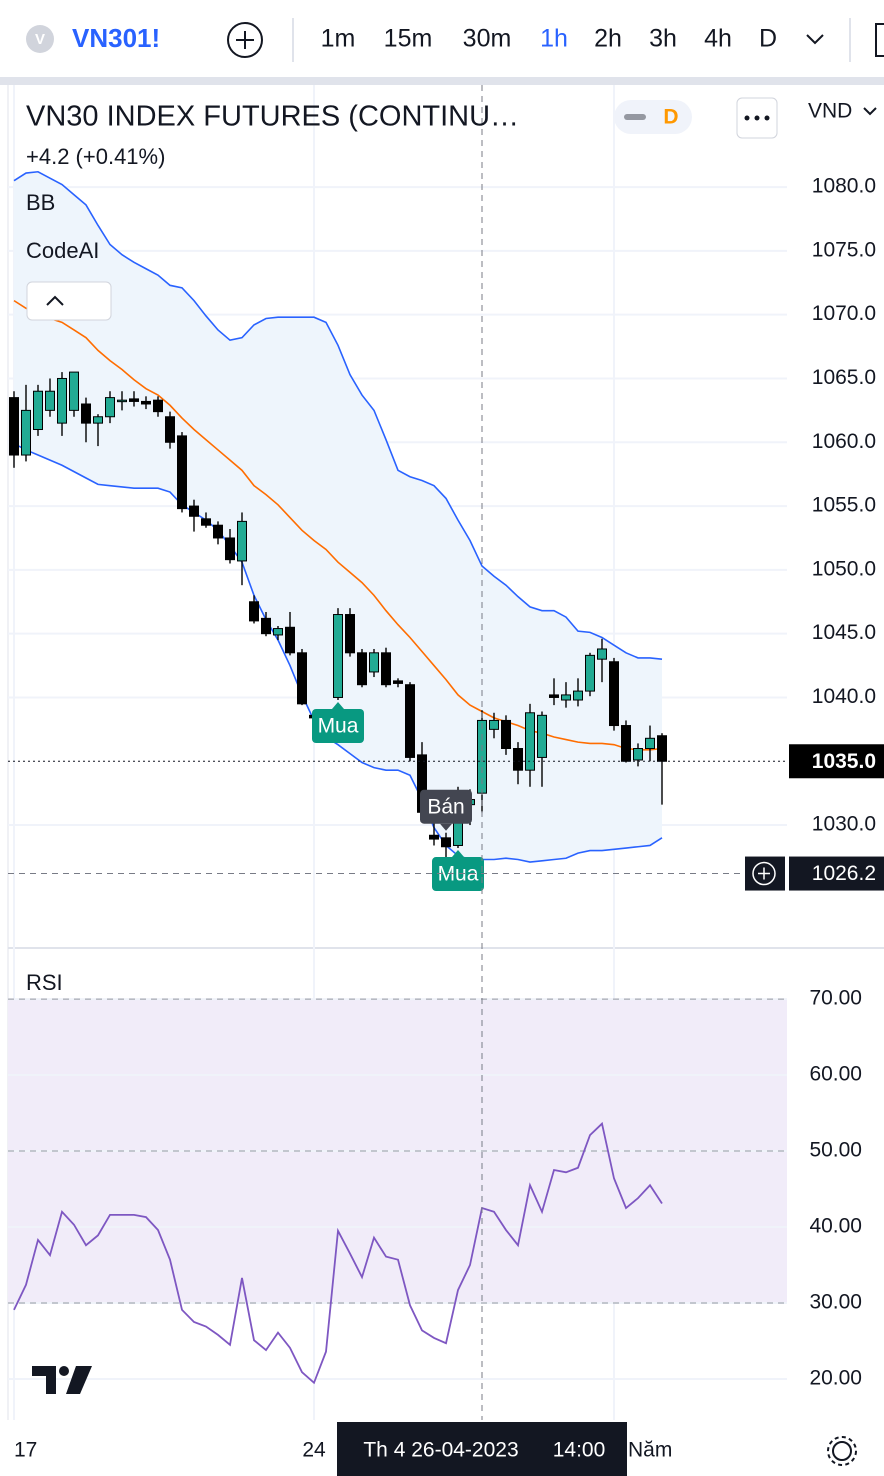 The image size is (884, 1476). Describe the element at coordinates (40, 202) in the screenshot. I see `indicator-label: BB` at that location.